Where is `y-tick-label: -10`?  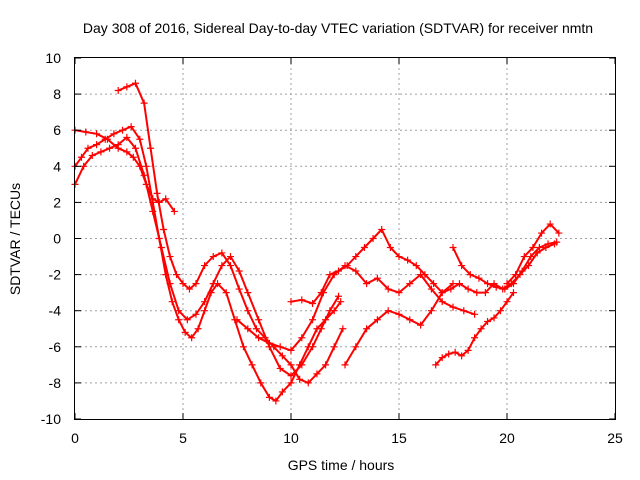 y-tick-label: -10 is located at coordinates (51, 419).